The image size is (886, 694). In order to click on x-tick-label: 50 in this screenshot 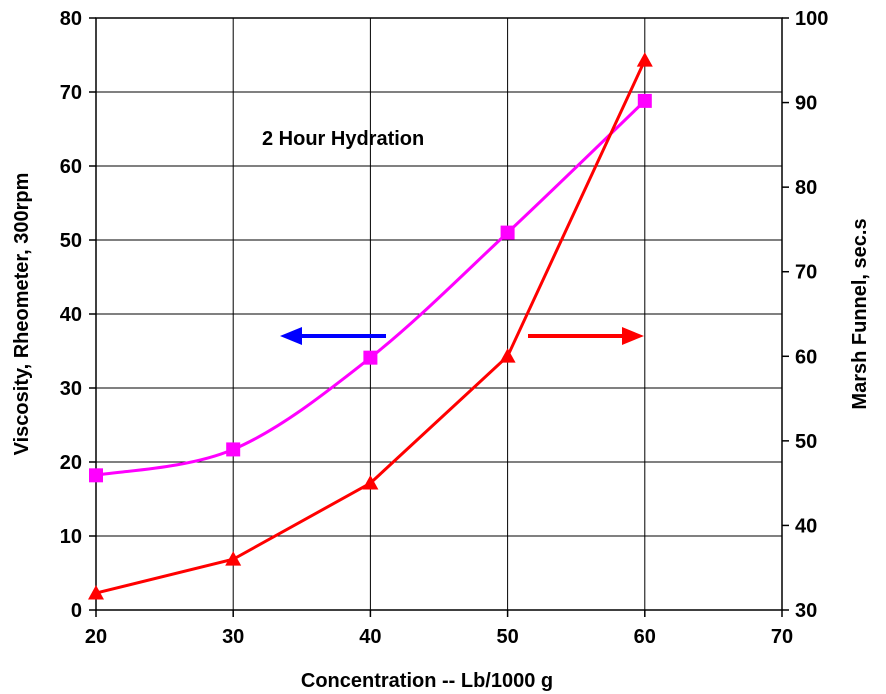, I will do `click(507, 637)`.